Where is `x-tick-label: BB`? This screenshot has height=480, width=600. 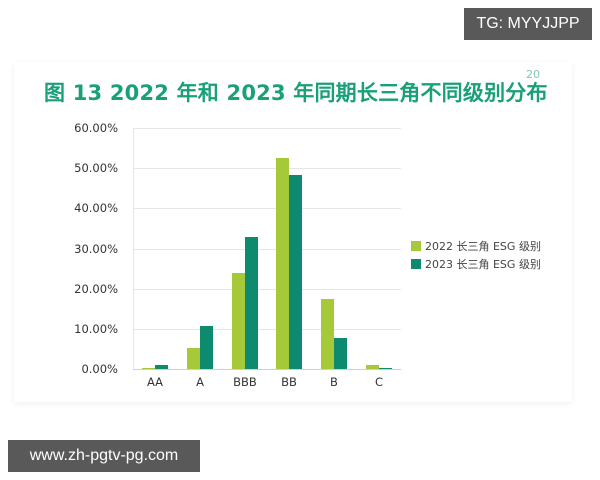 x-tick-label: BB is located at coordinates (289, 382).